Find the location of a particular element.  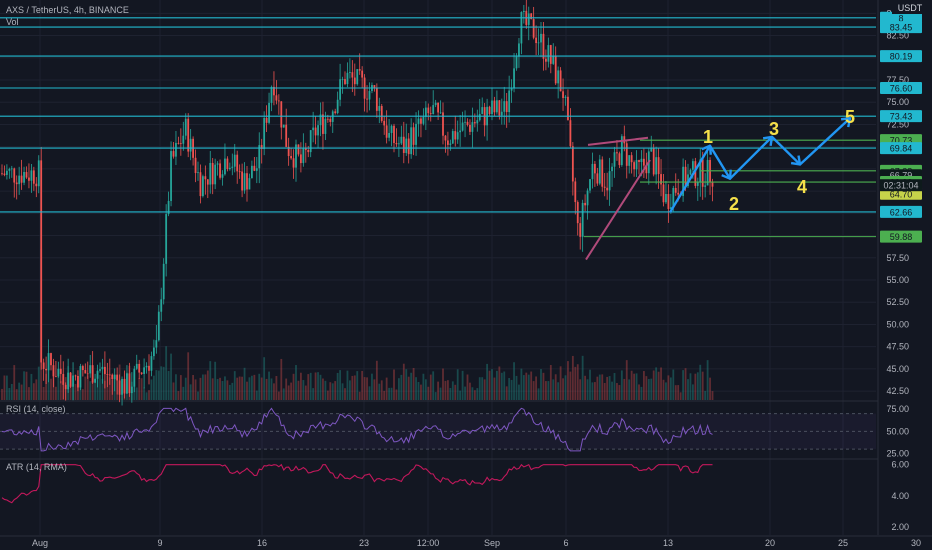

wave-arrowhead is located at coordinates (726, 174).